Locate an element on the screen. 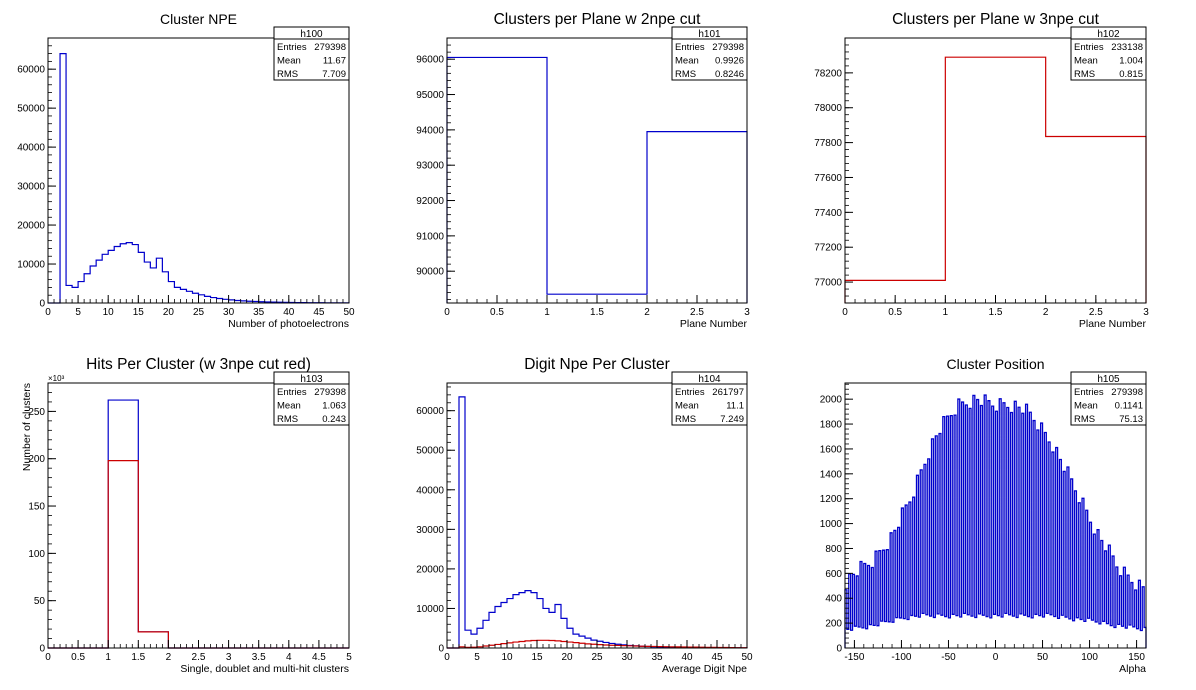 This screenshot has width=1196, height=690. x-tick-label: 15 is located at coordinates (537, 657).